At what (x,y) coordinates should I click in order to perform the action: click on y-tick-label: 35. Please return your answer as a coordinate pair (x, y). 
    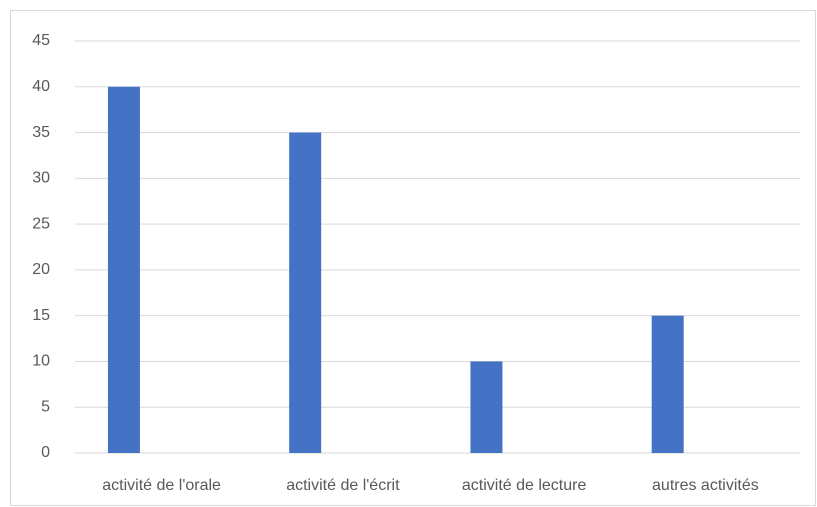
    Looking at the image, I should click on (41, 132).